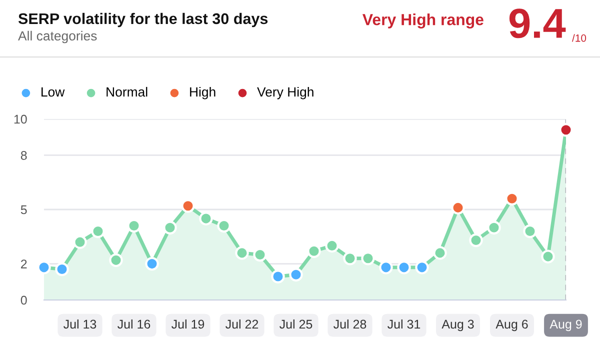 The height and width of the screenshot is (349, 600). What do you see at coordinates (20, 119) in the screenshot?
I see `y-tick-label: 10` at bounding box center [20, 119].